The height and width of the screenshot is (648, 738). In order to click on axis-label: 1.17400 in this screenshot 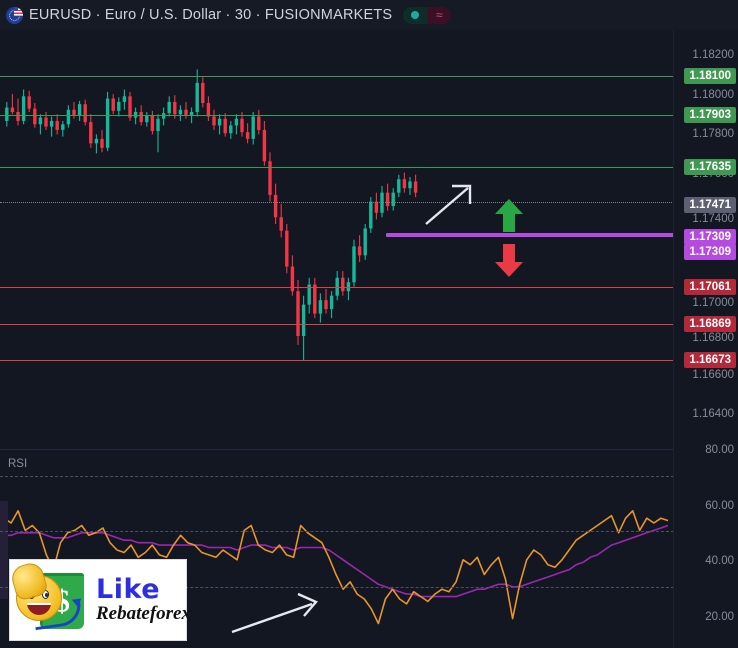, I will do `click(713, 219)`.